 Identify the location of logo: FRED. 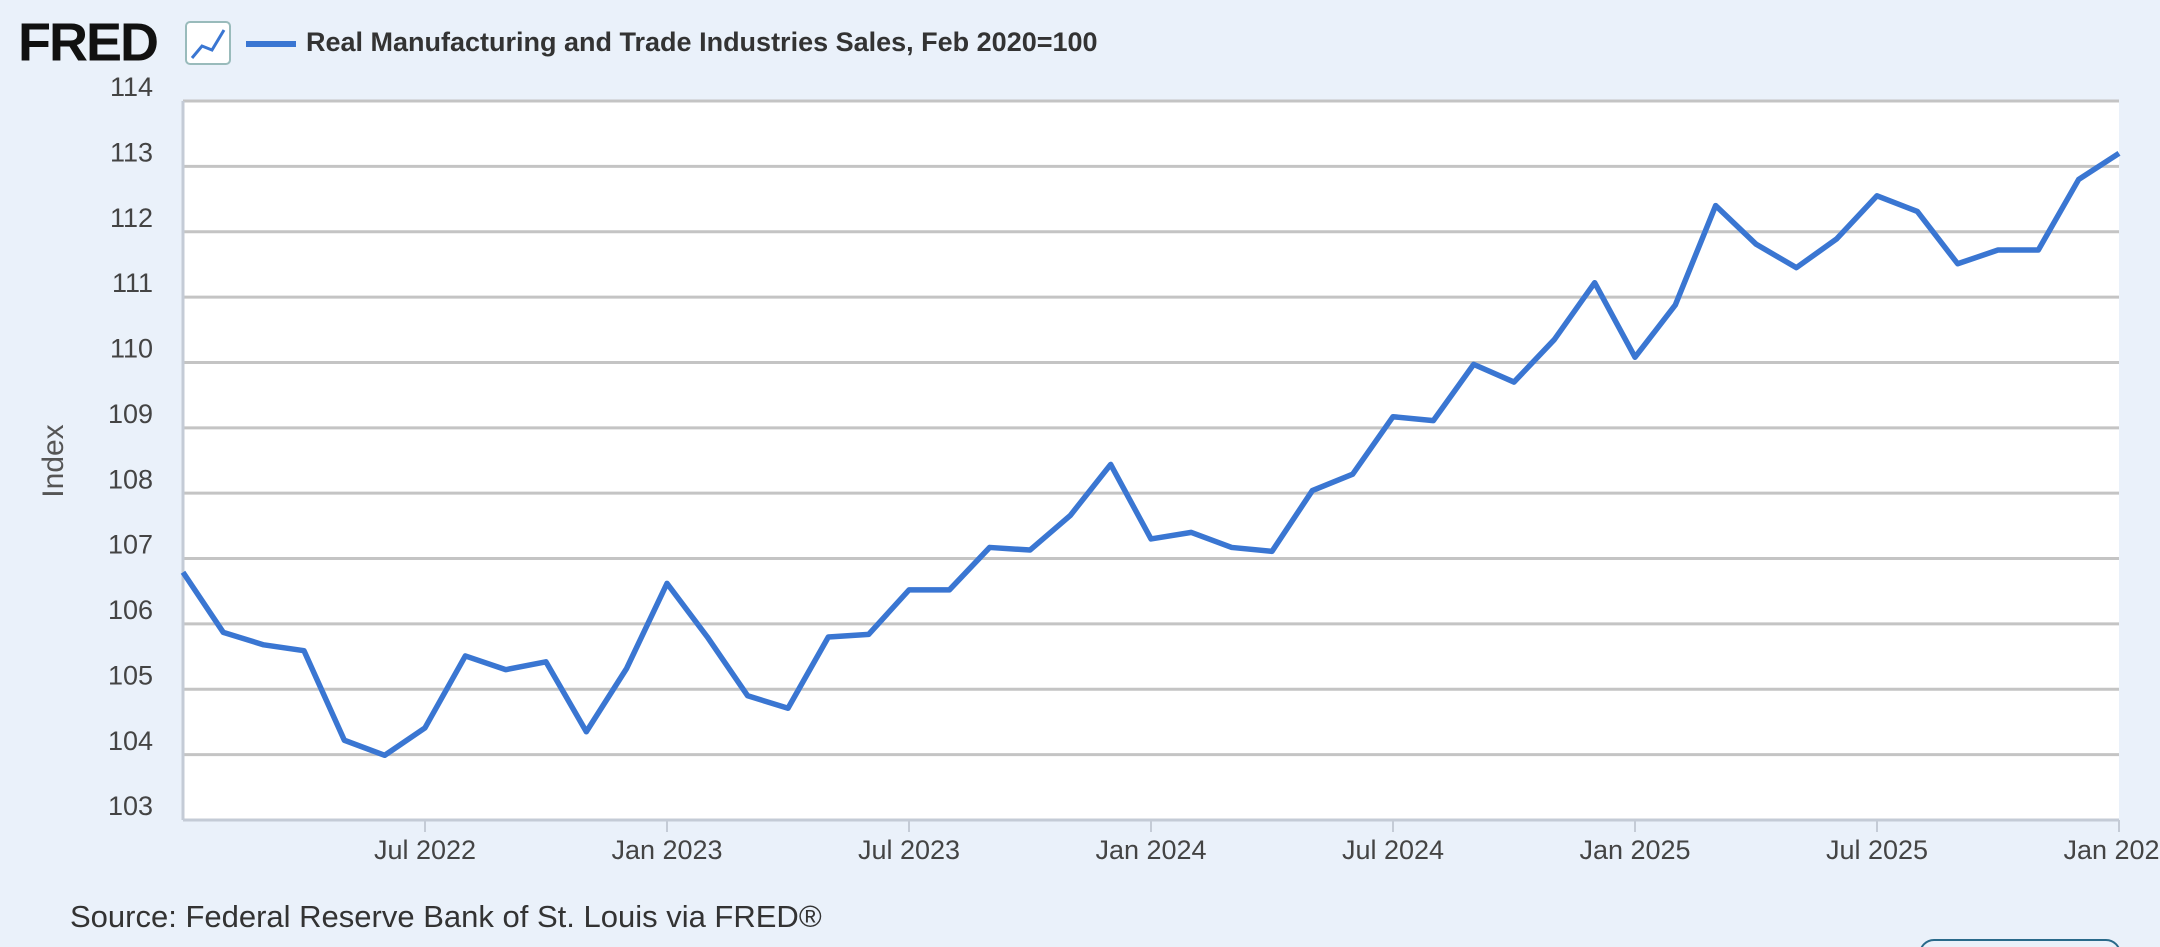
(87, 42).